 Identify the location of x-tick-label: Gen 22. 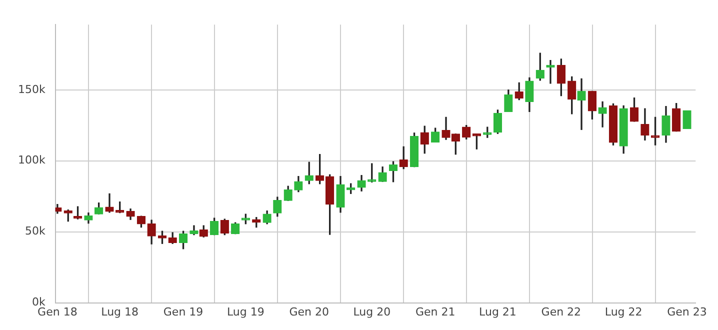
(561, 311).